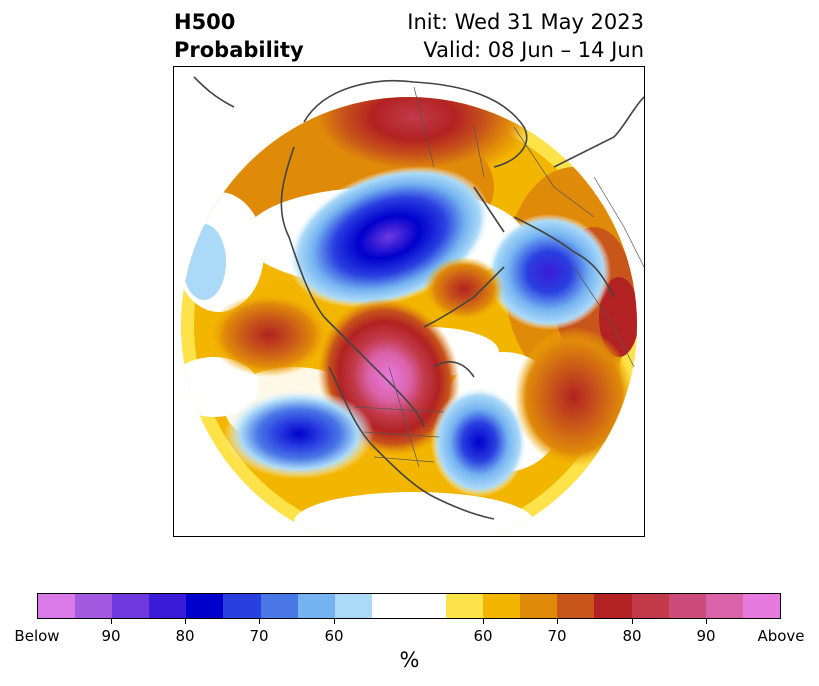 This screenshot has height=686, width=819. I want to click on title-line-2: Probability, so click(239, 50).